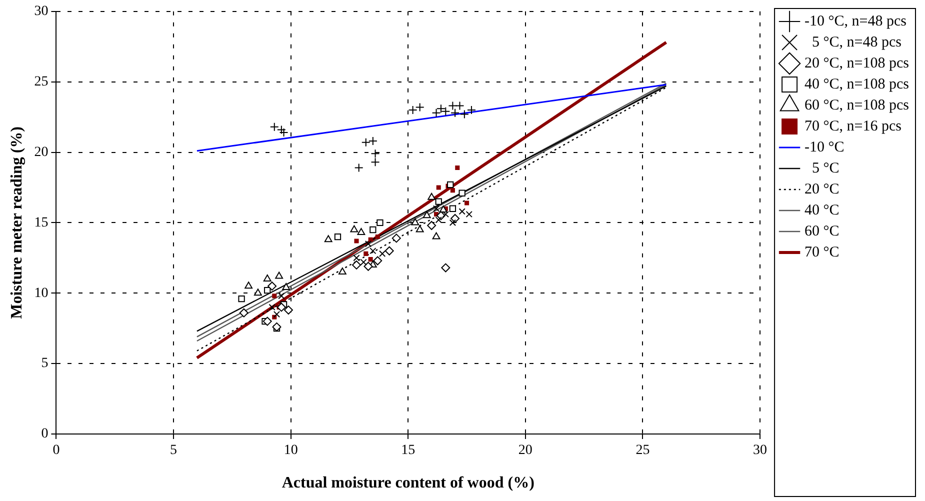 The height and width of the screenshot is (501, 925). I want to click on y-tick-label: 20, so click(41, 152).